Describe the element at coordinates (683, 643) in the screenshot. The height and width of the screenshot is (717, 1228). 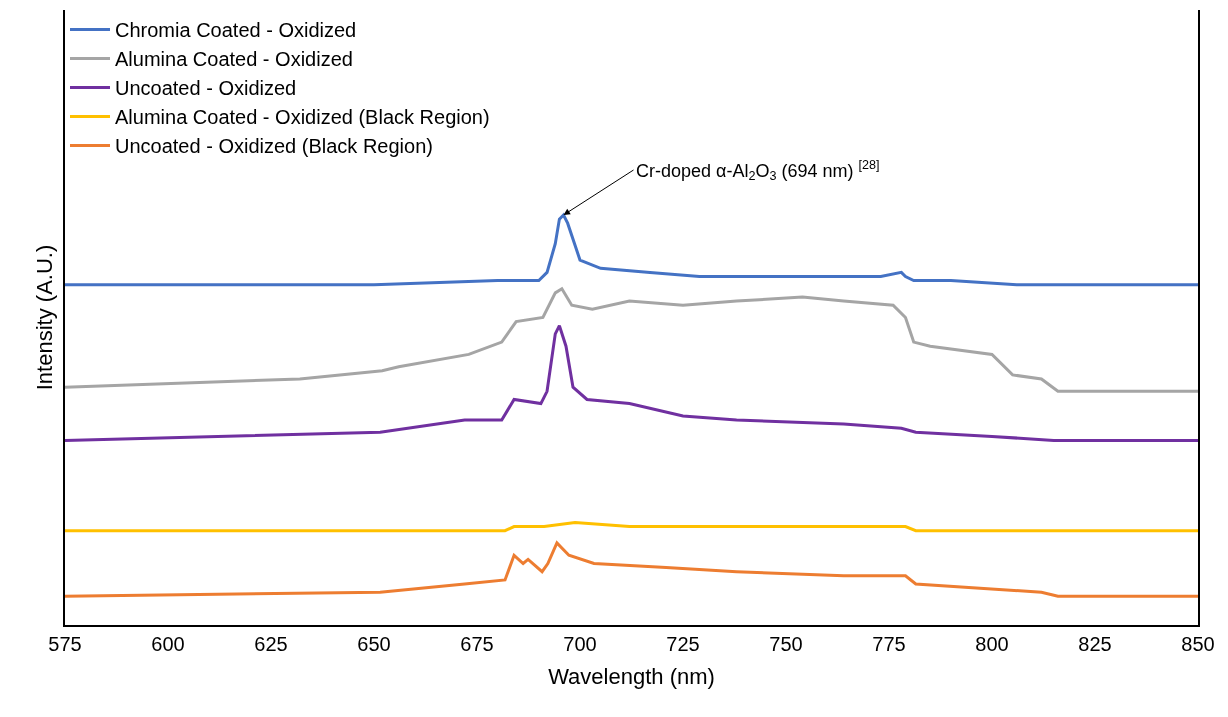
I see `x-tick-label: 725` at that location.